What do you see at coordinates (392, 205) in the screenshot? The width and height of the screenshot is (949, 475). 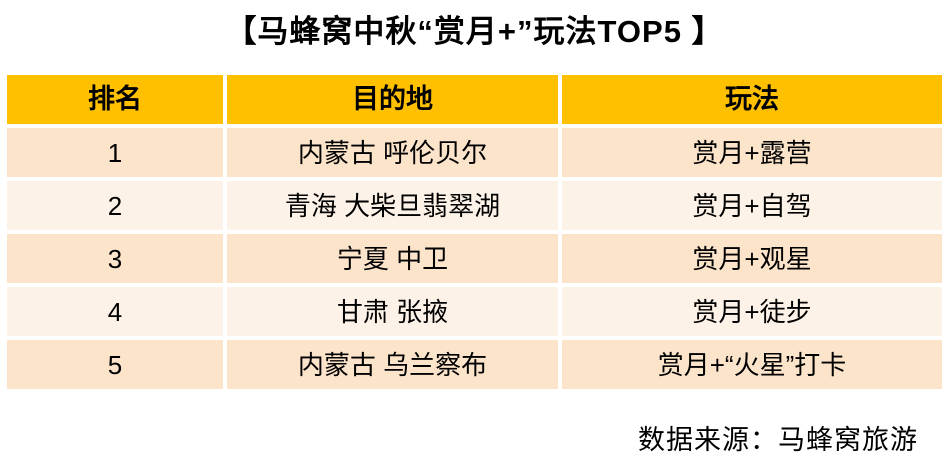 I see `destination-cell: 青海 大柴旦翡翠湖` at bounding box center [392, 205].